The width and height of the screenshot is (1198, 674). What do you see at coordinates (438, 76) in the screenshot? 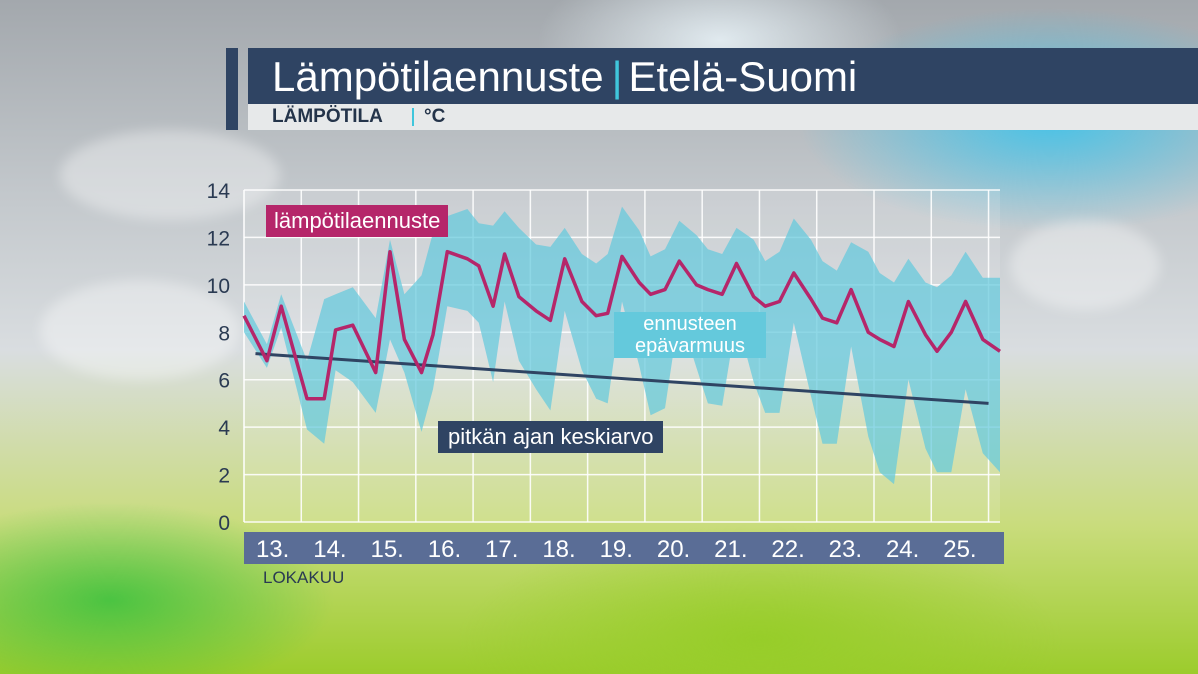
I see `title-main: Lämpötilaennuste` at bounding box center [438, 76].